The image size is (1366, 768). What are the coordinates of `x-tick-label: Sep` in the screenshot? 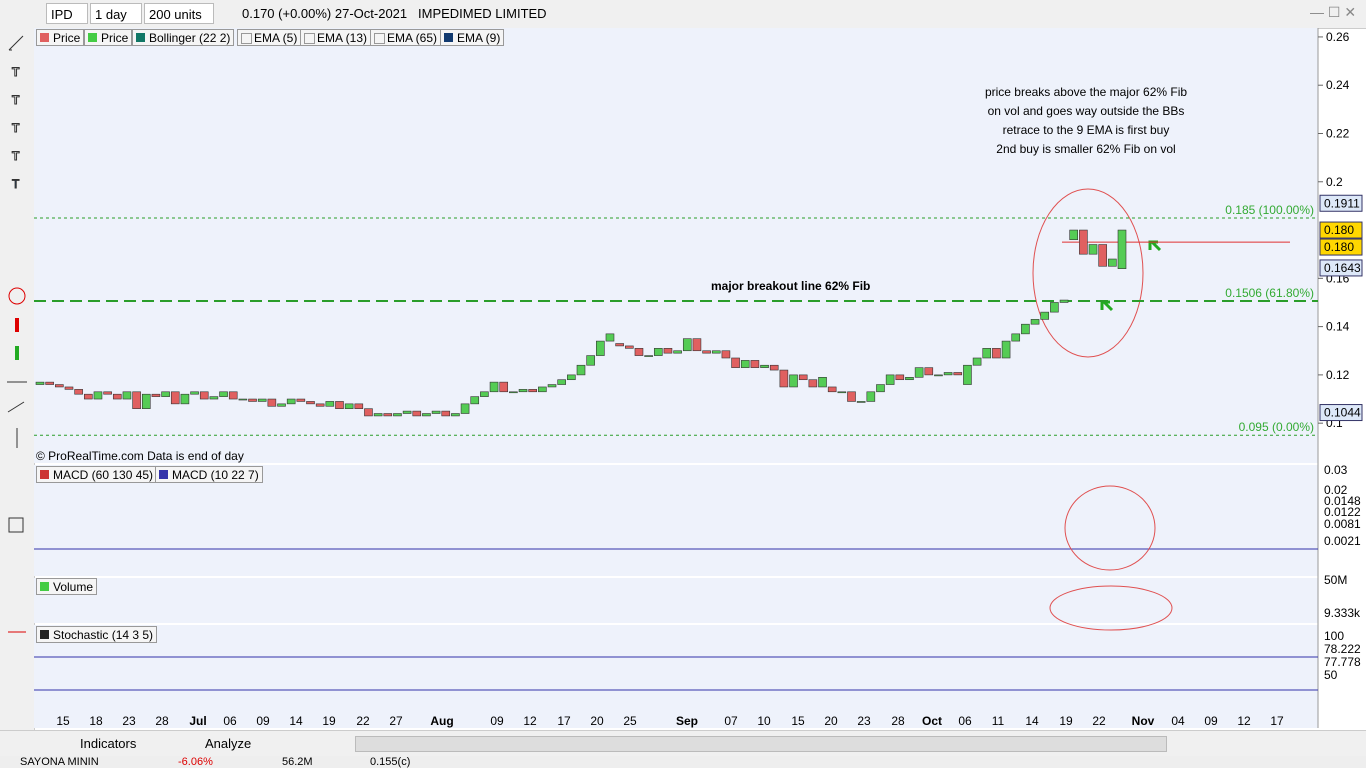 It's located at (687, 721).